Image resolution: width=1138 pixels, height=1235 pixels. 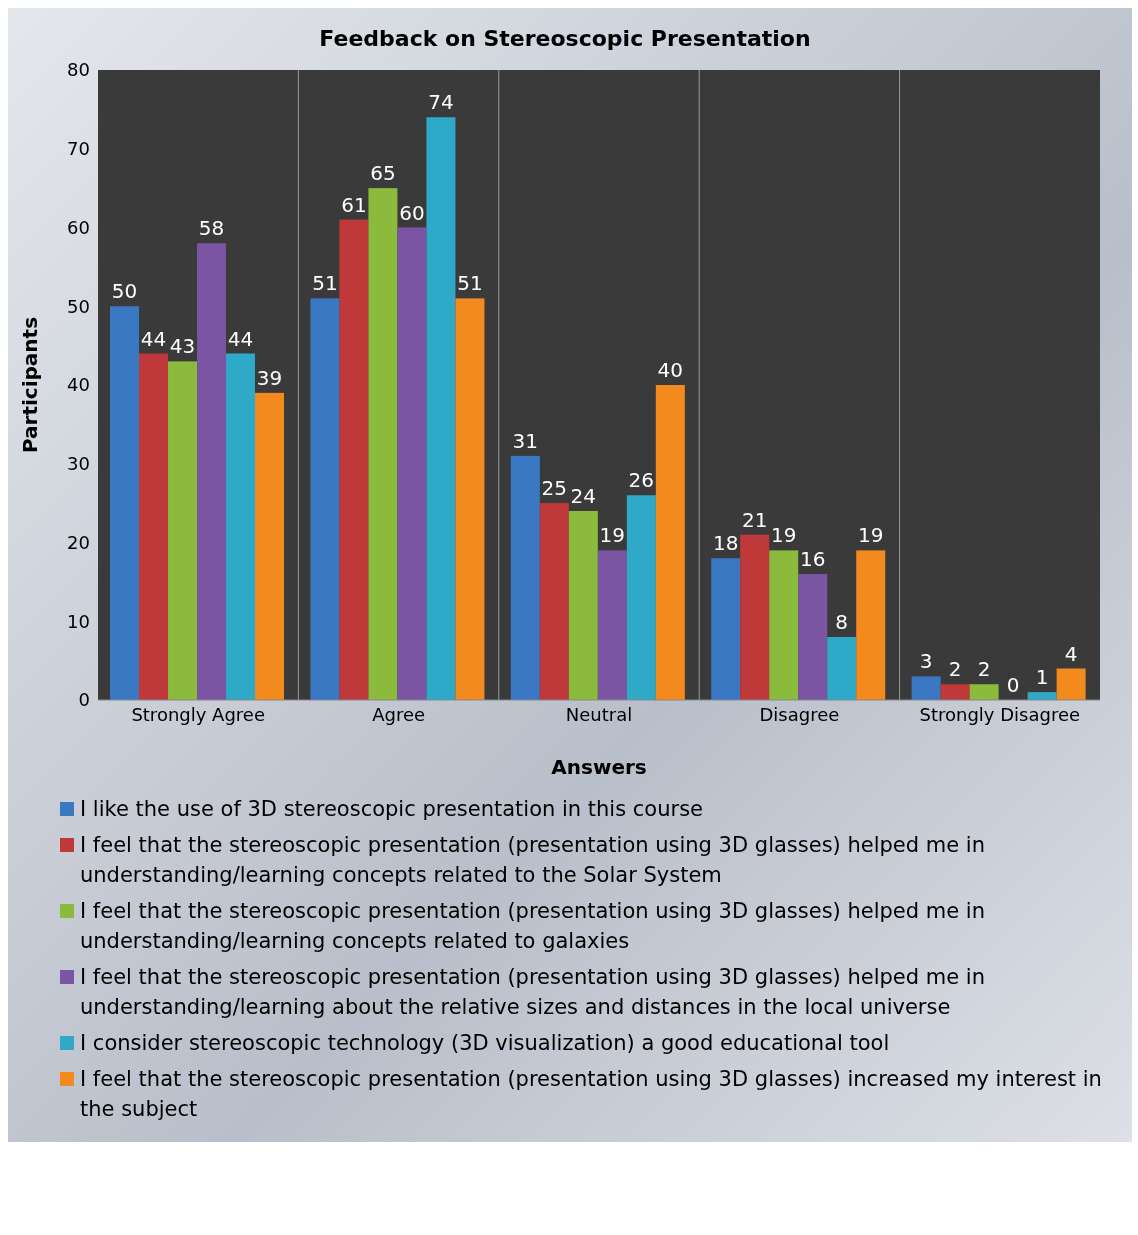 What do you see at coordinates (182, 346) in the screenshot?
I see `data-label: 43` at bounding box center [182, 346].